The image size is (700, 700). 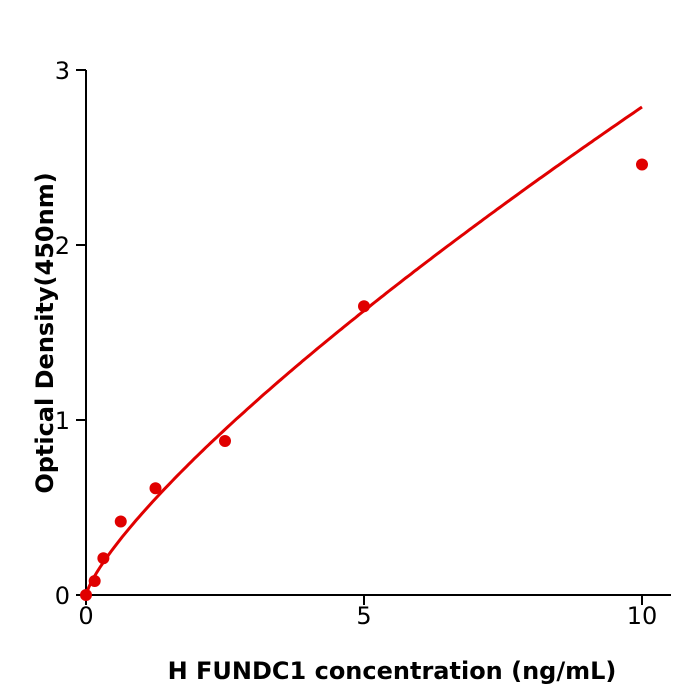 What do you see at coordinates (62, 71) in the screenshot?
I see `y-tick-label: 3` at bounding box center [62, 71].